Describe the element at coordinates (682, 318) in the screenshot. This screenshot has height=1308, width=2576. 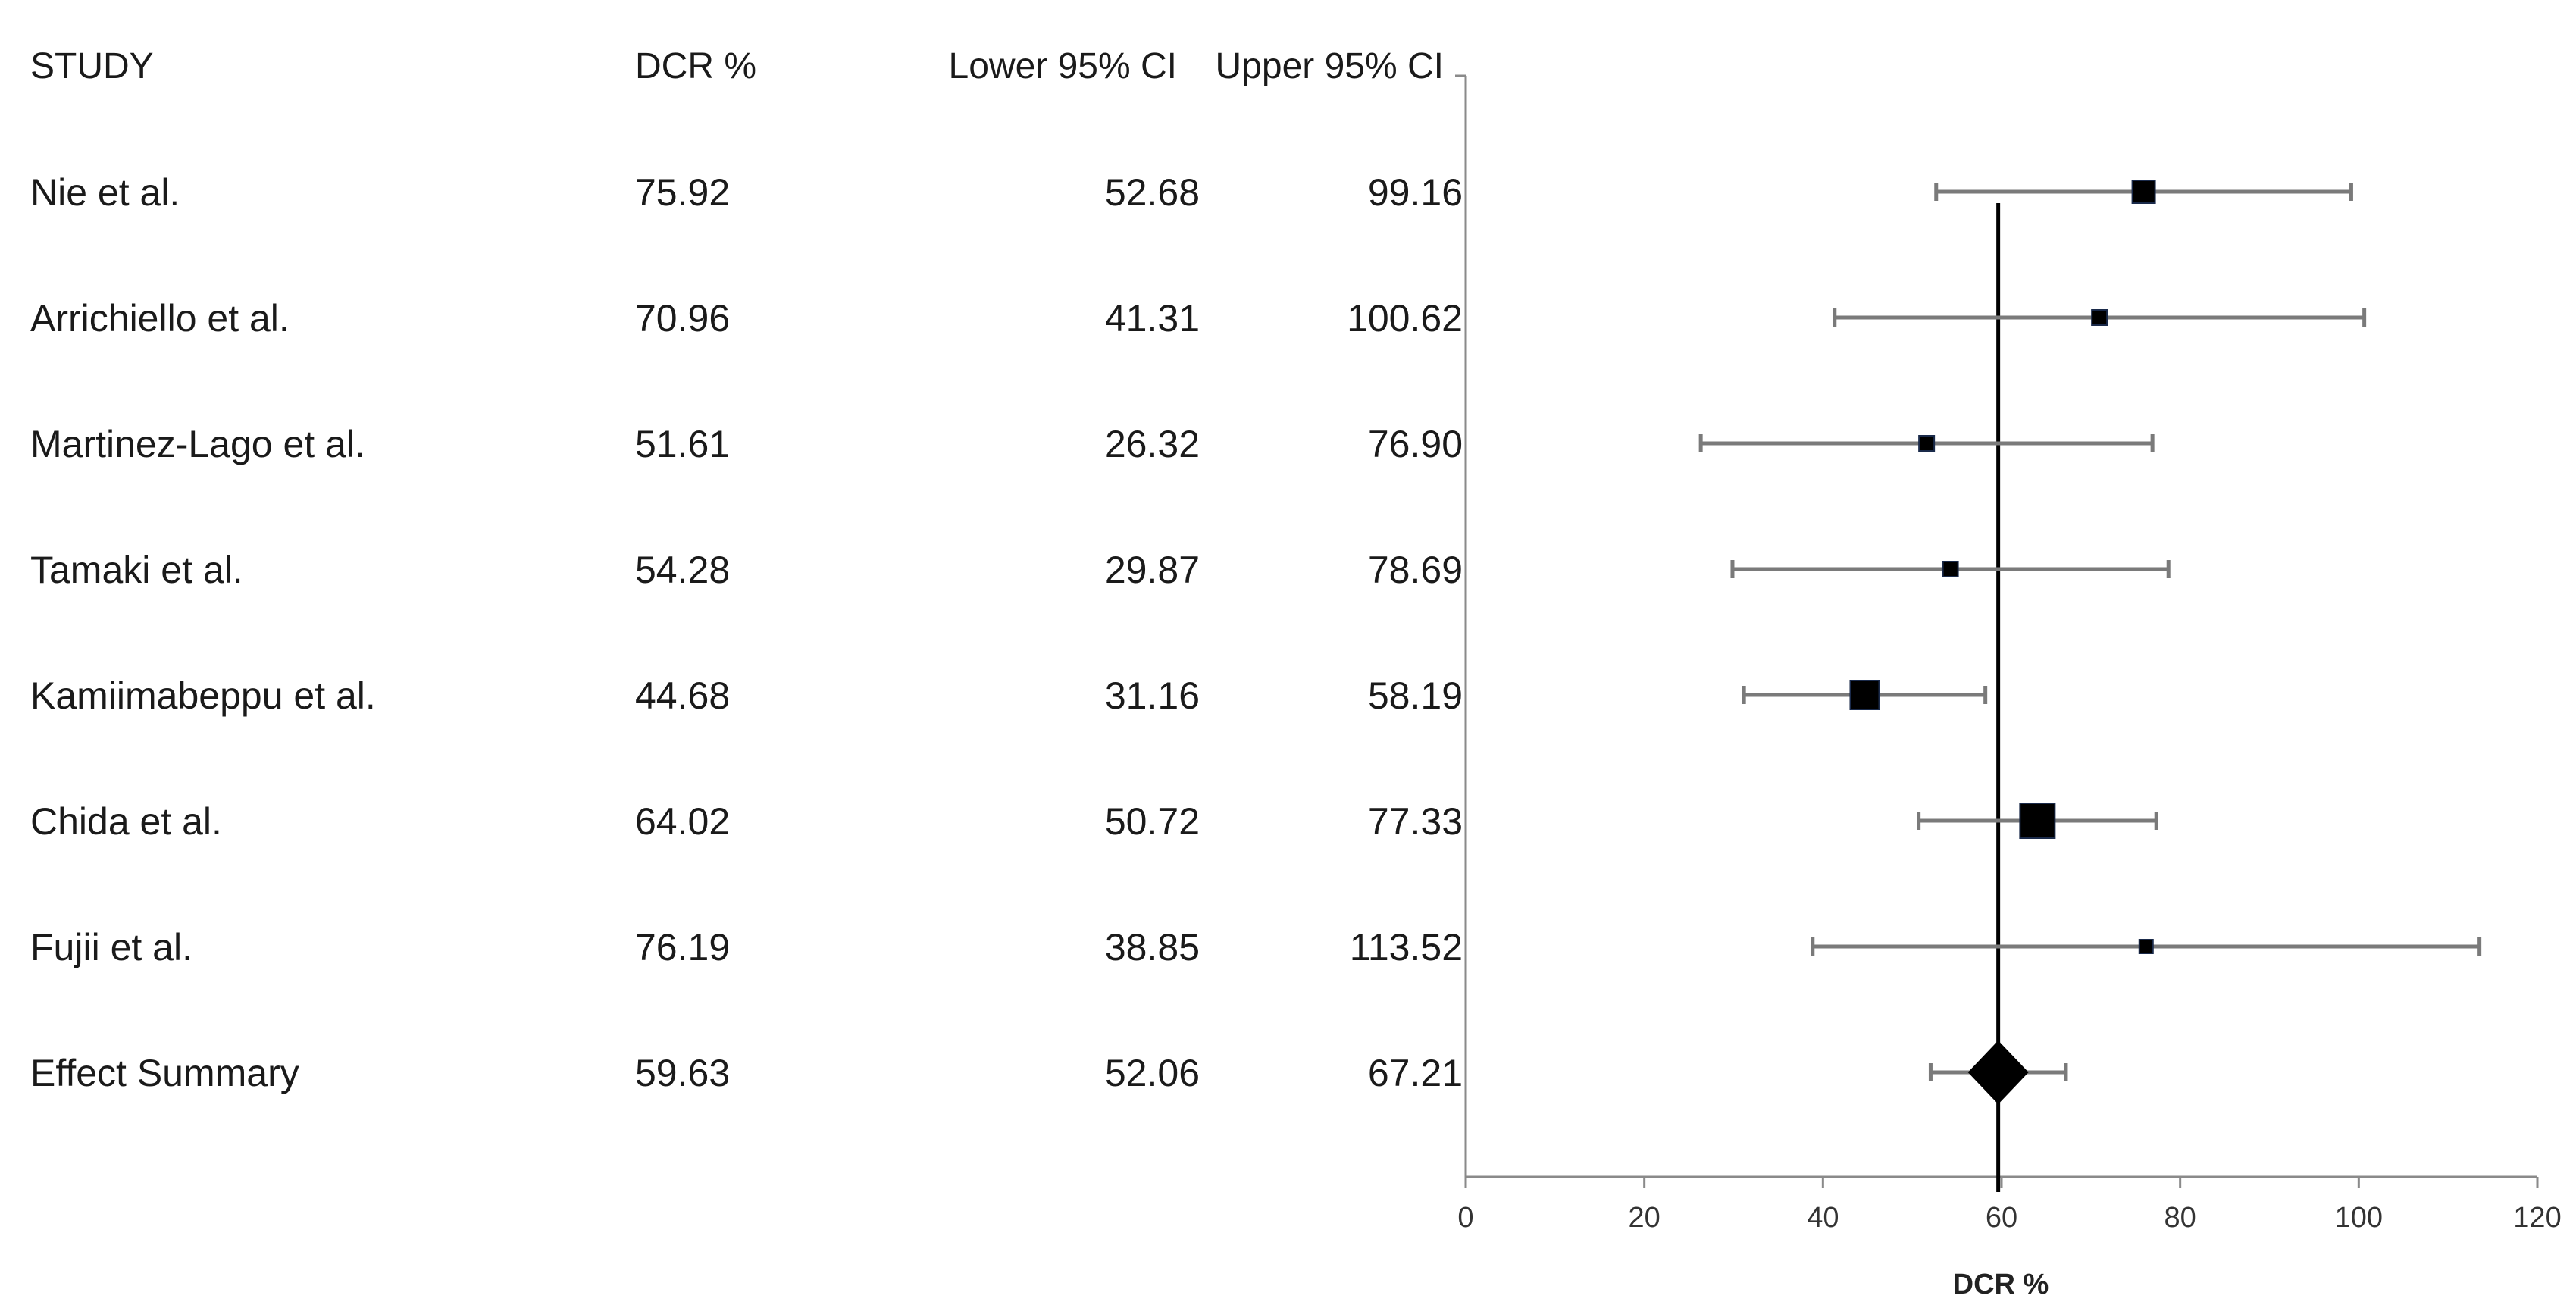
I see `row-dcr-value: 70.96` at that location.